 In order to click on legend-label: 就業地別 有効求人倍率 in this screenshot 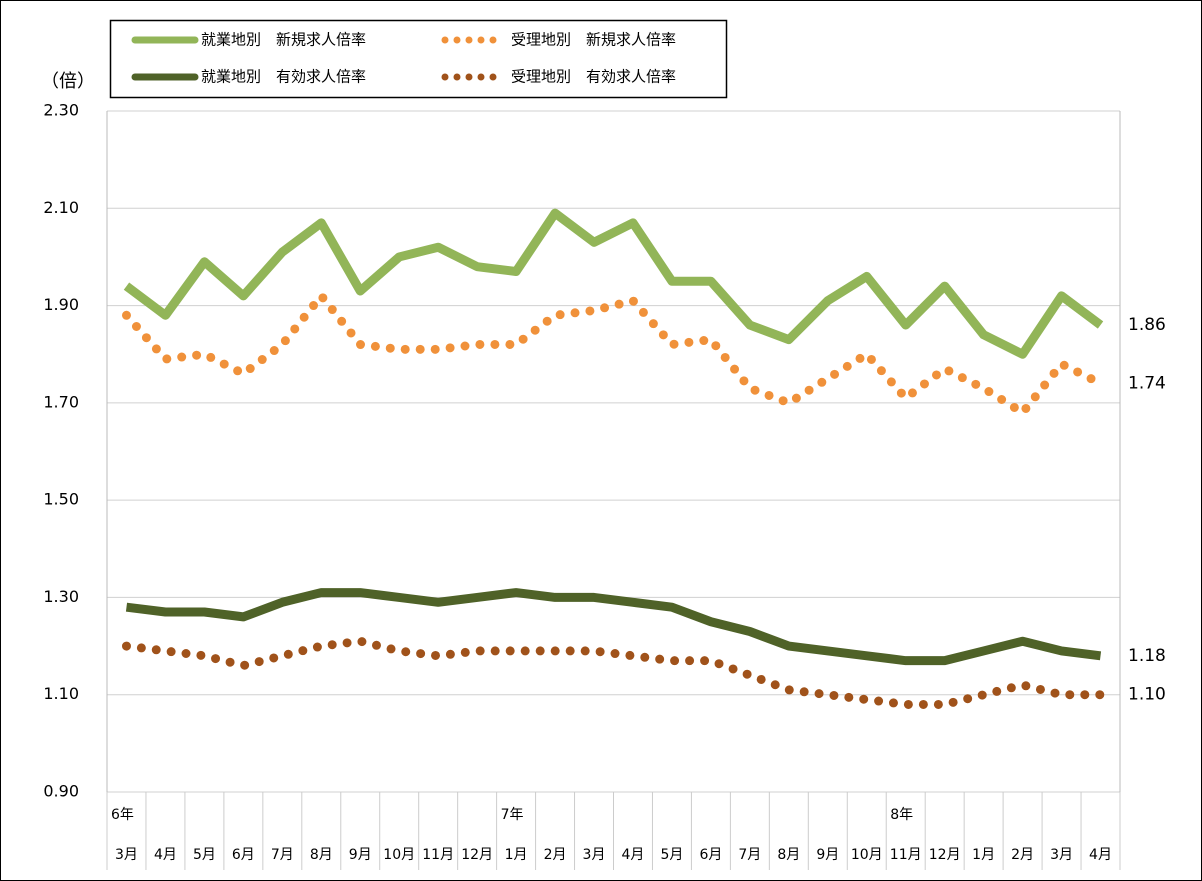, I will do `click(283, 77)`.